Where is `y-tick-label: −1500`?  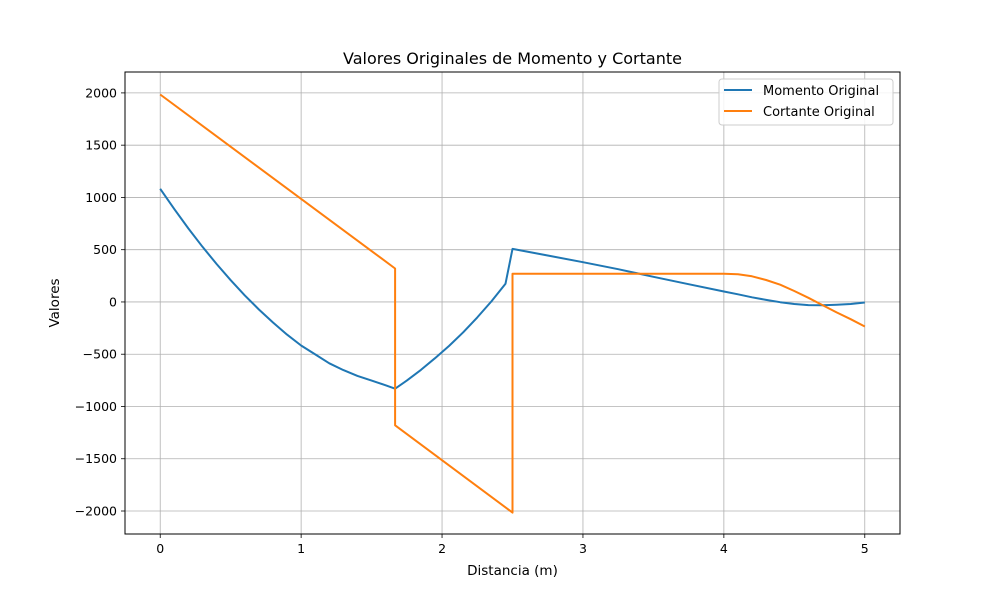 y-tick-label: −1500 is located at coordinates (96, 458).